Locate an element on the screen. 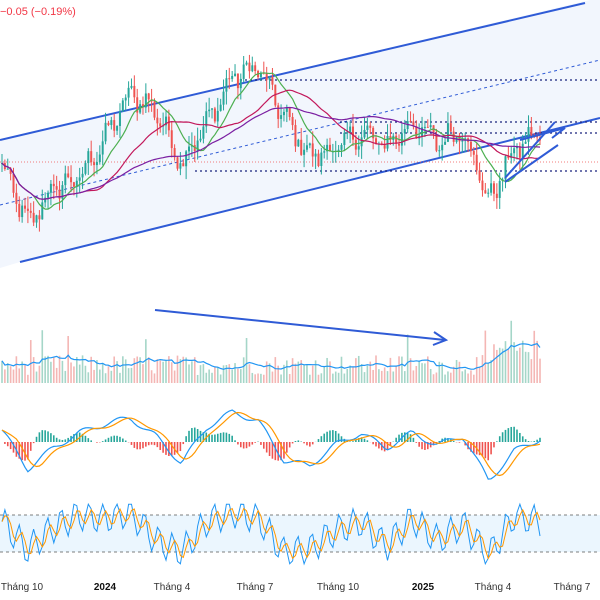 This screenshot has height=600, width=600. macd-line is located at coordinates (271, 444).